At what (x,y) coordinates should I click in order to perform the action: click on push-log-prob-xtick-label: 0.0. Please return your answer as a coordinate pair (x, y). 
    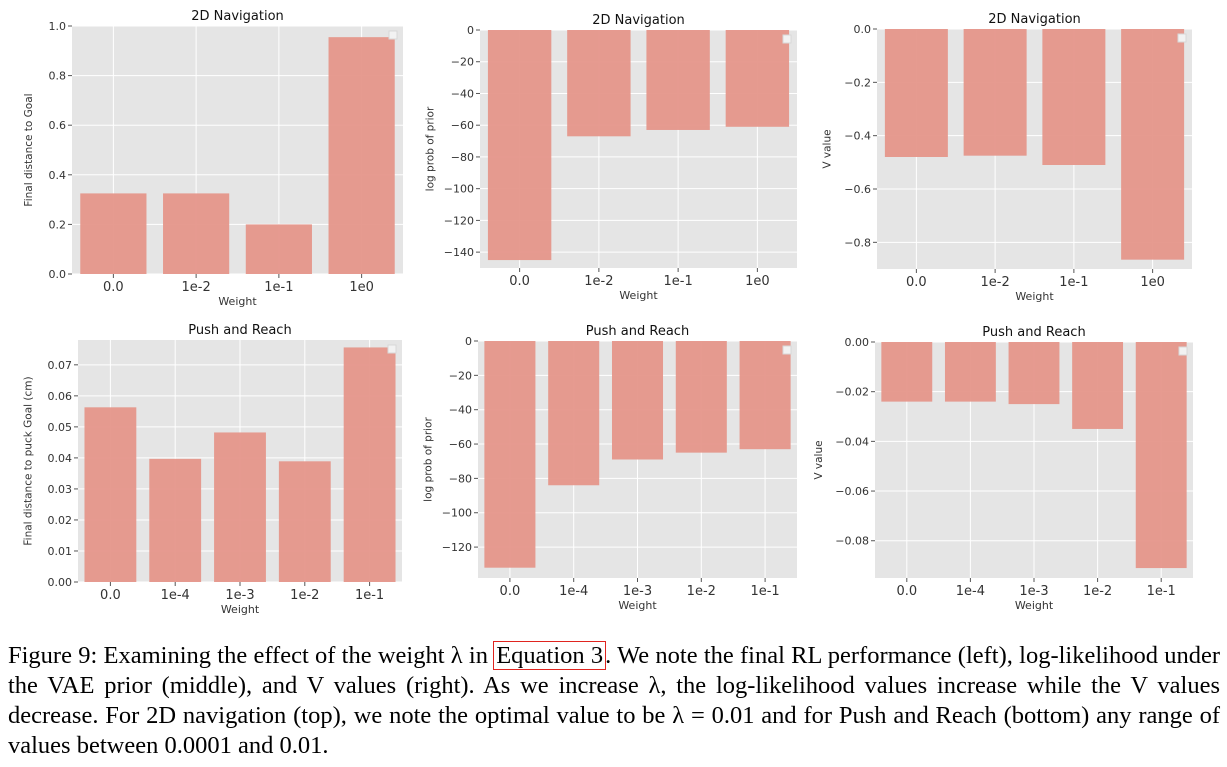
    Looking at the image, I should click on (510, 591).